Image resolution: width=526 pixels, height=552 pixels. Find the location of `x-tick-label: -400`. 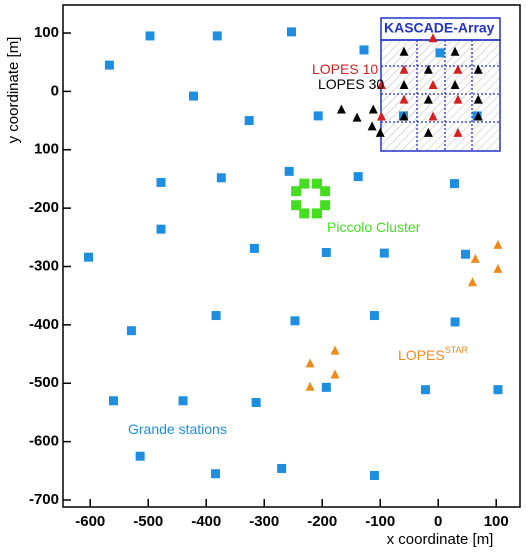

x-tick-label: -400 is located at coordinates (206, 521).